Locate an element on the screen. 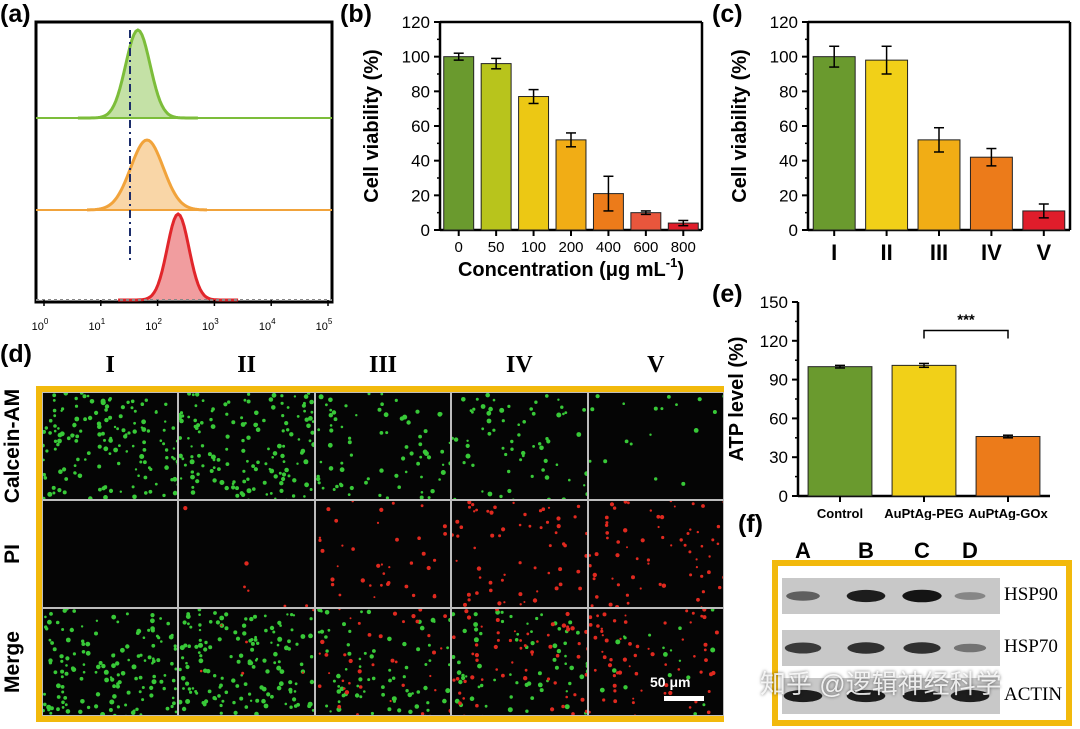  x-tick-label: II is located at coordinates (886, 252).